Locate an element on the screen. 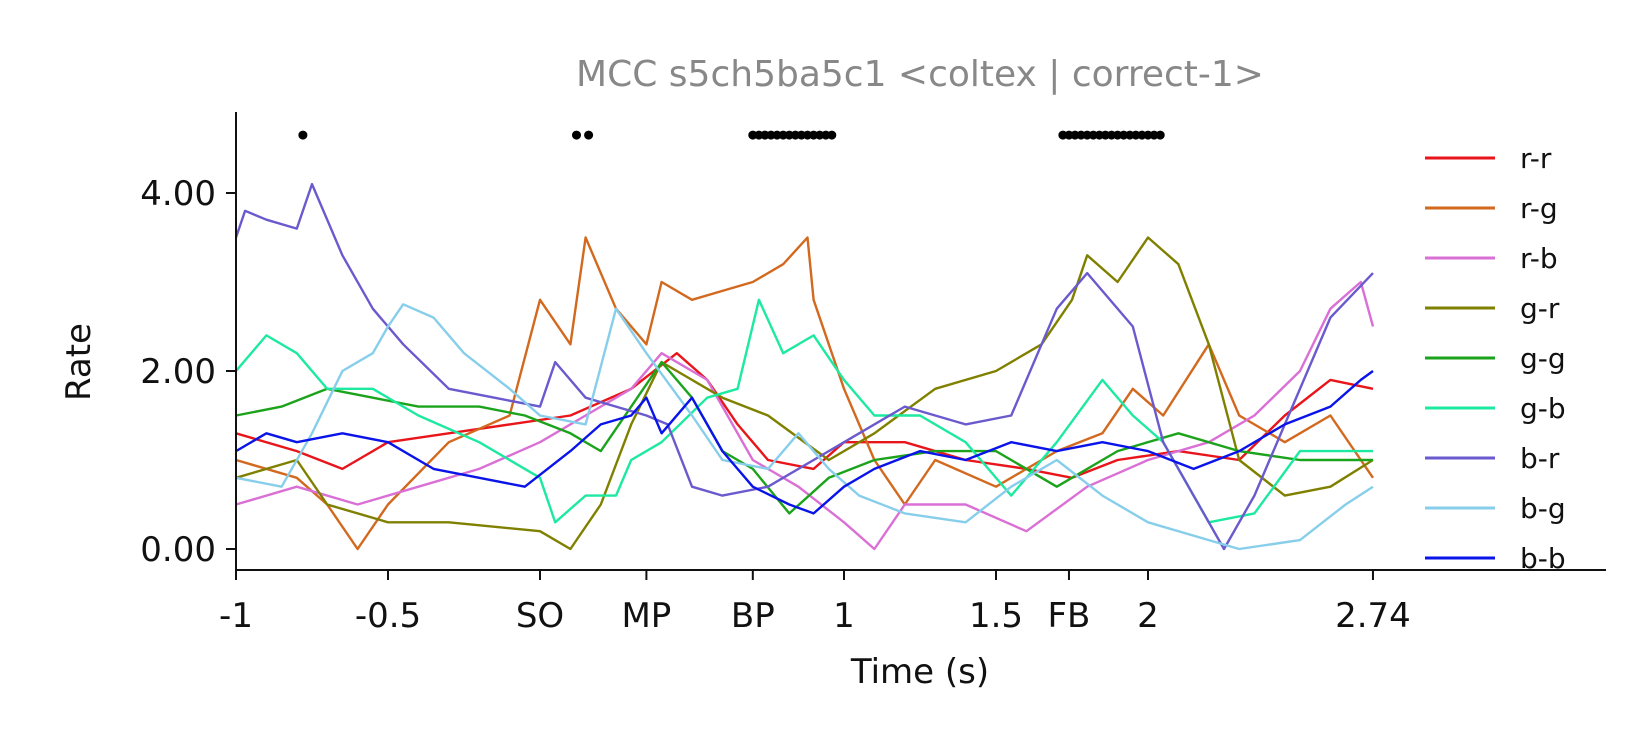  x-ticks: -1 -0.5 SO MP BP 1 1.5 FB 2 2.74 is located at coordinates (815, 603).